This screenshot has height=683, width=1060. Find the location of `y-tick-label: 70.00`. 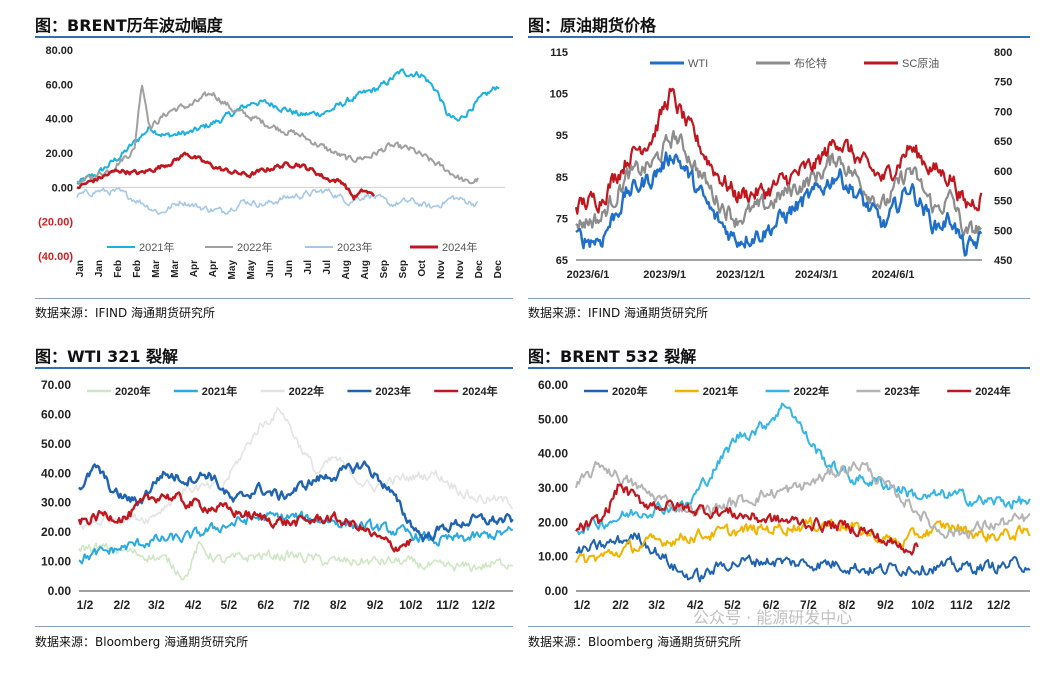

y-tick-label: 70.00 is located at coordinates (56, 385).